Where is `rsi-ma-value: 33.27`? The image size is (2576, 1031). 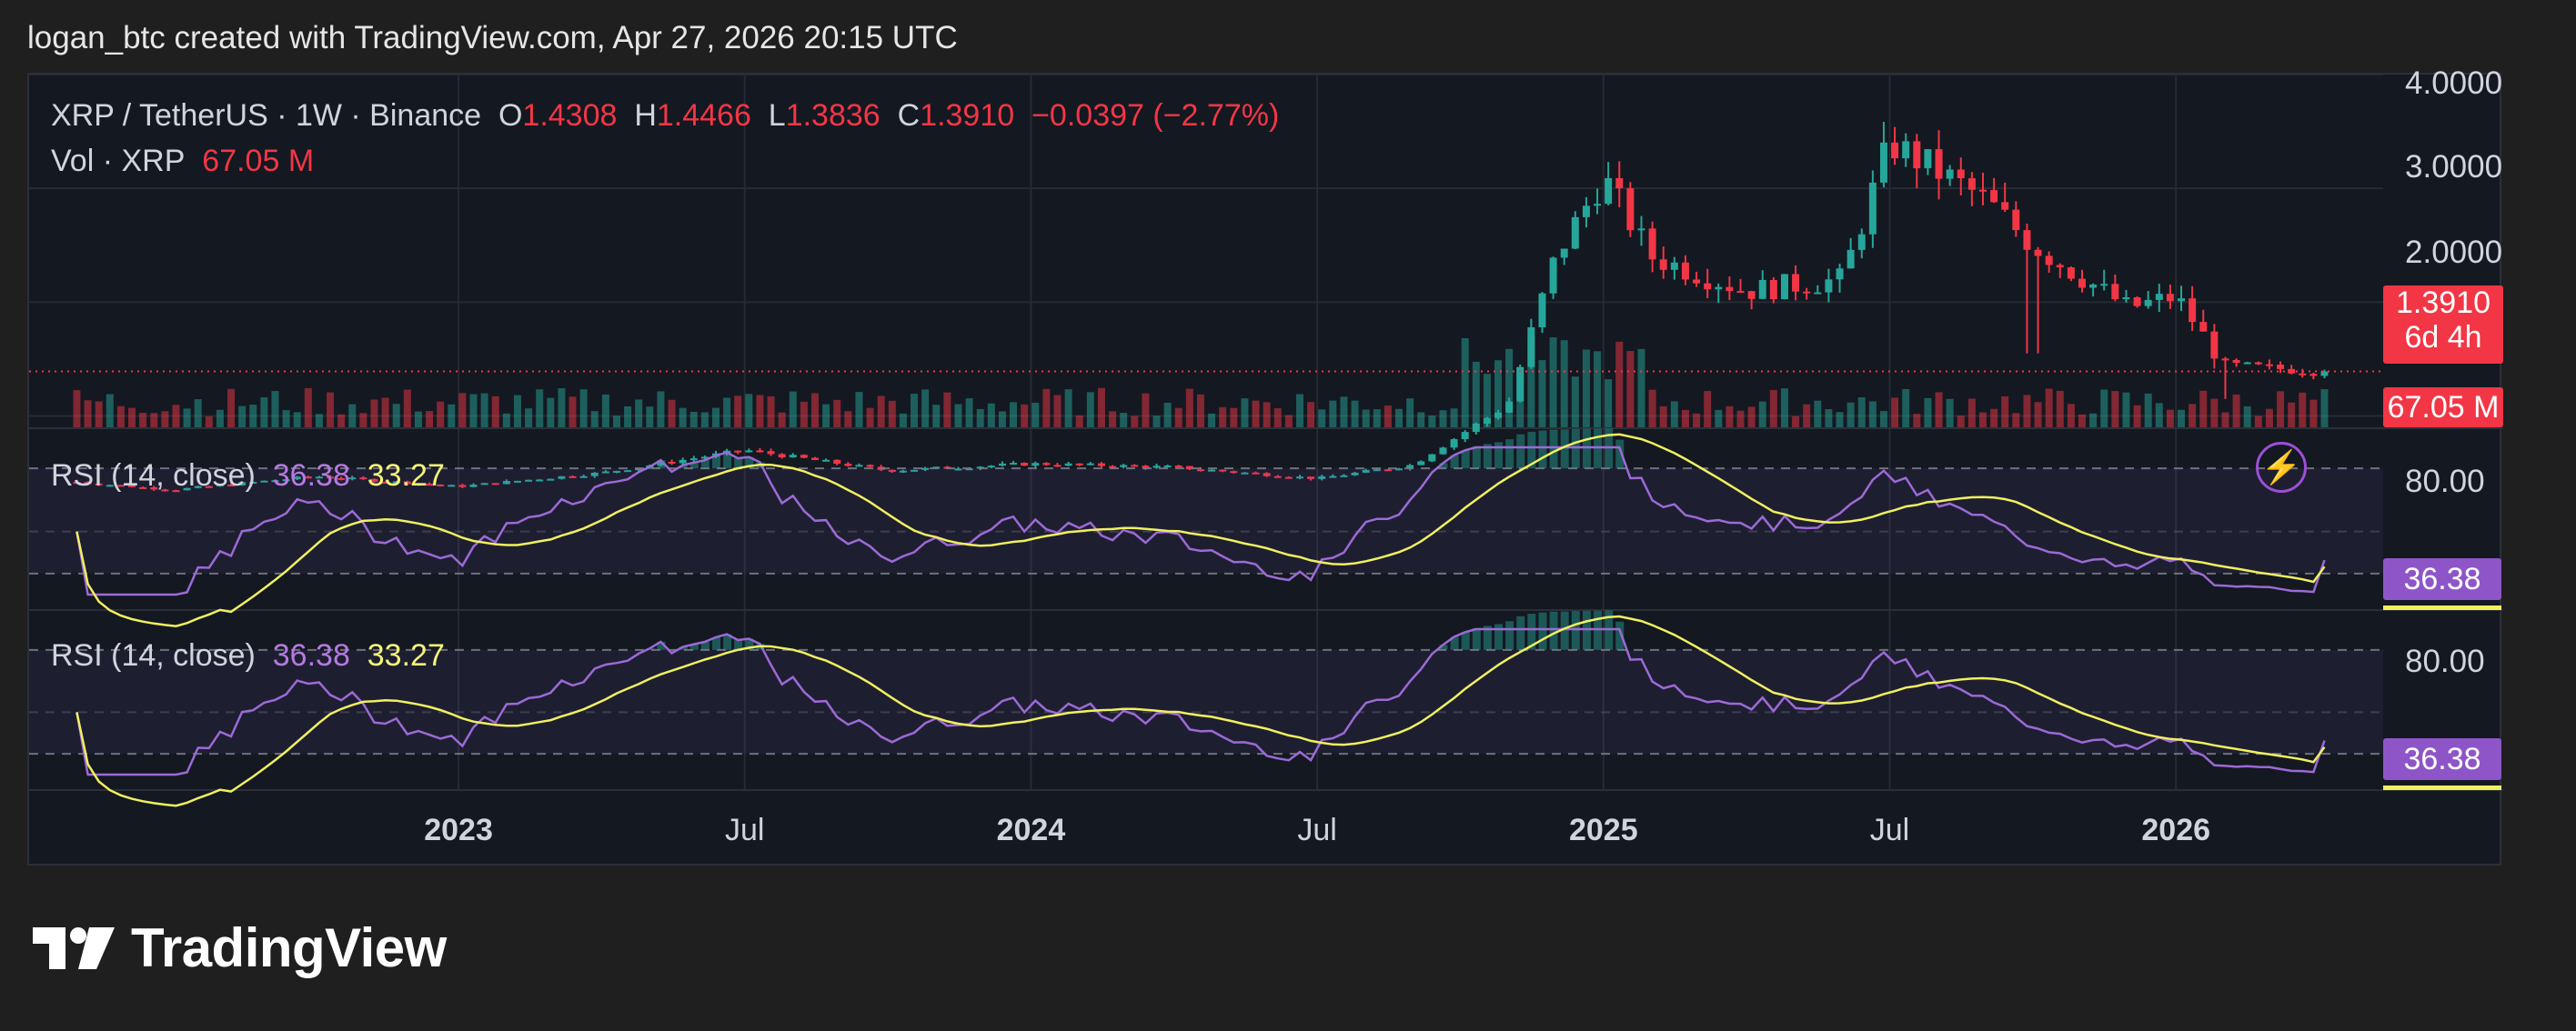
rsi-ma-value: 33.27 is located at coordinates (406, 476).